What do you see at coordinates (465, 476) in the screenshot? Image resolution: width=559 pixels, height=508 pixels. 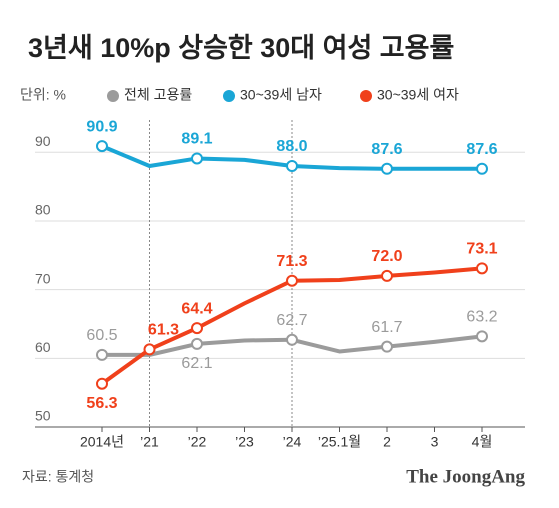 I see `brand: The JoongAng` at bounding box center [465, 476].